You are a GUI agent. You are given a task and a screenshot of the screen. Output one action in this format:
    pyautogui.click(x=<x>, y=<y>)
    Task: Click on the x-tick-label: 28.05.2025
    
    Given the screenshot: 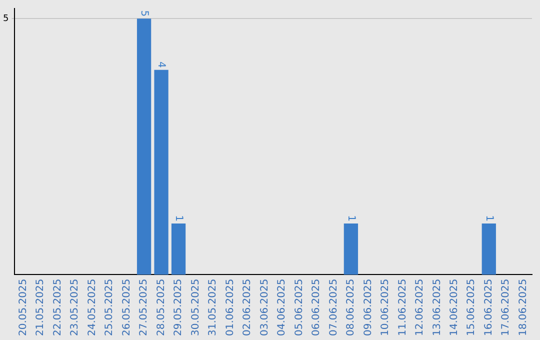 What is the action you would take?
    pyautogui.click(x=161, y=307)
    